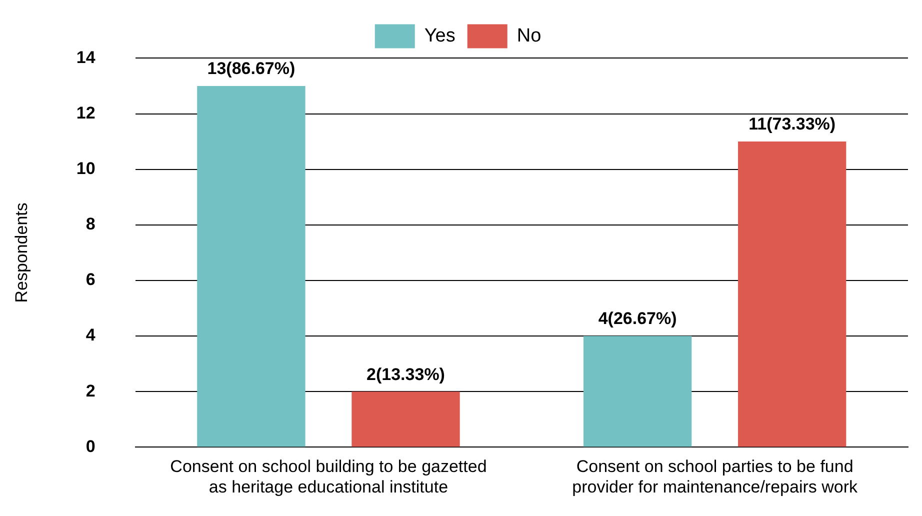  I want to click on y-tick-label: 2, so click(91, 390).